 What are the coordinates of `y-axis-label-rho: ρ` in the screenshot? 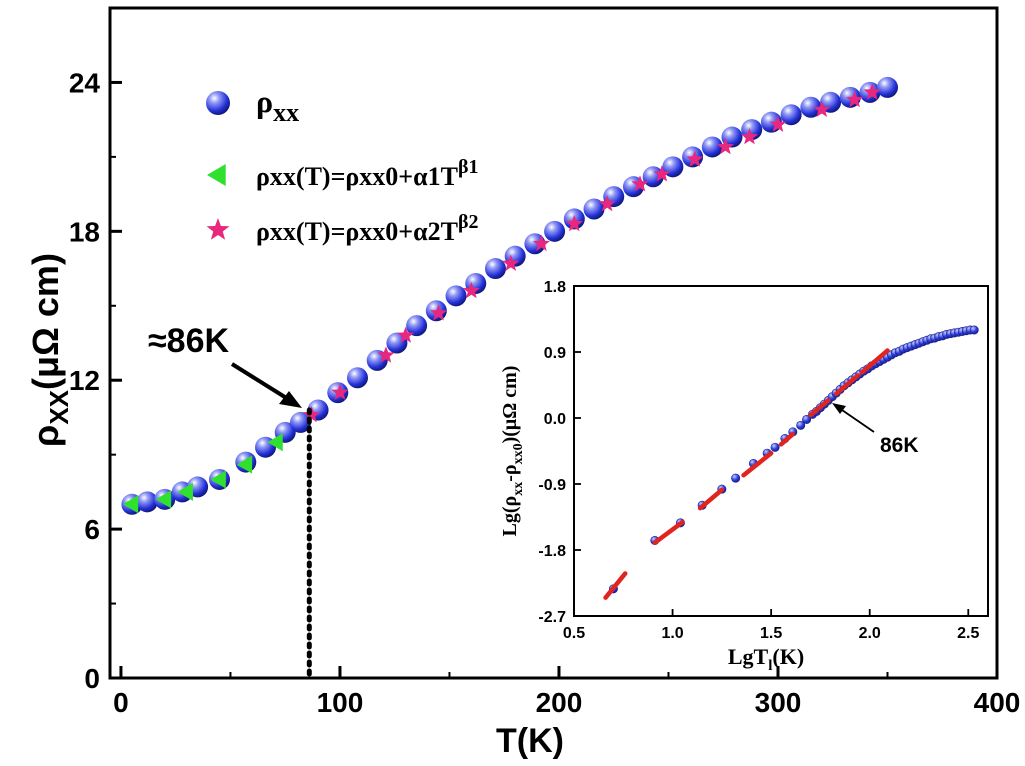 It's located at (45, 436).